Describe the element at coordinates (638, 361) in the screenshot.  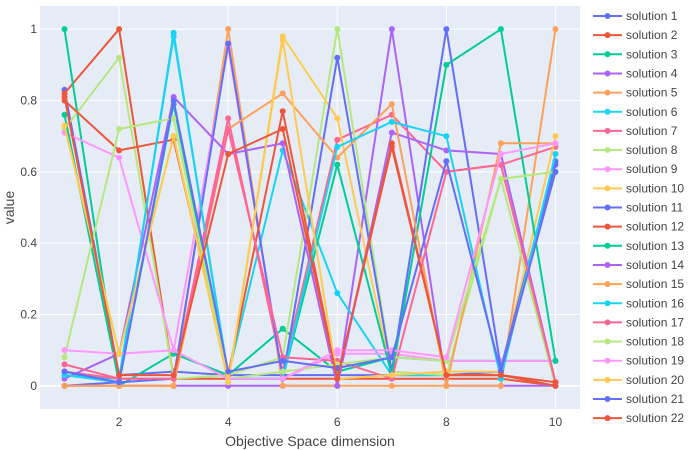
I see `legend-item: solution 19` at that location.